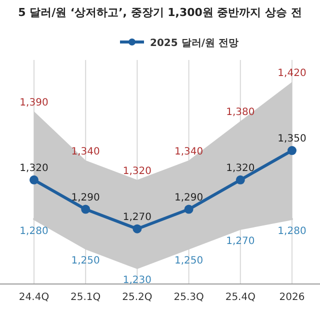 The width and height of the screenshot is (320, 320). Describe the element at coordinates (194, 43) in the screenshot. I see `legend-label: 2025 달러/원 전망` at that location.